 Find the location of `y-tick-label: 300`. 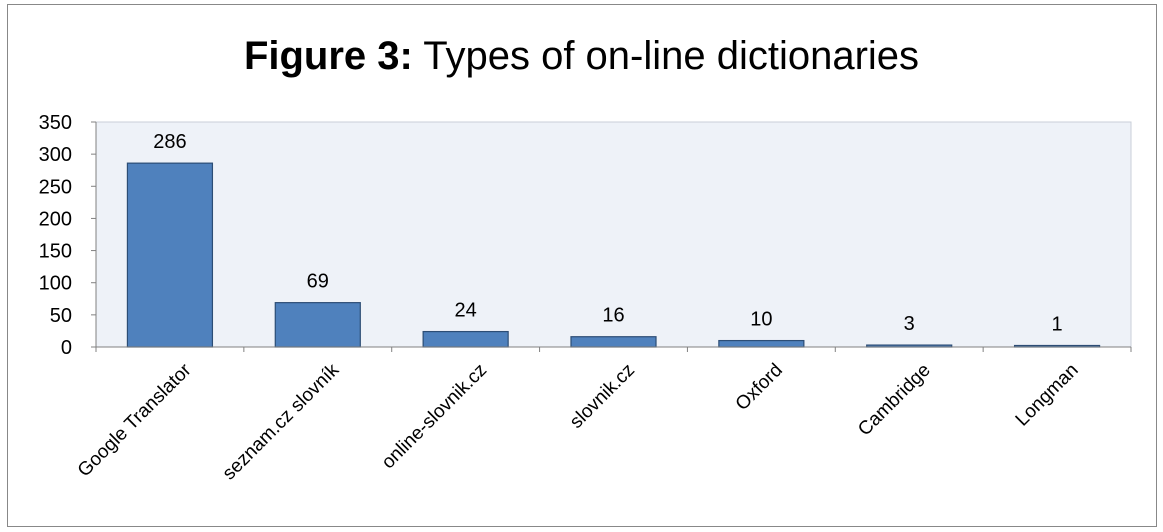

y-tick-label: 300 is located at coordinates (55, 155).